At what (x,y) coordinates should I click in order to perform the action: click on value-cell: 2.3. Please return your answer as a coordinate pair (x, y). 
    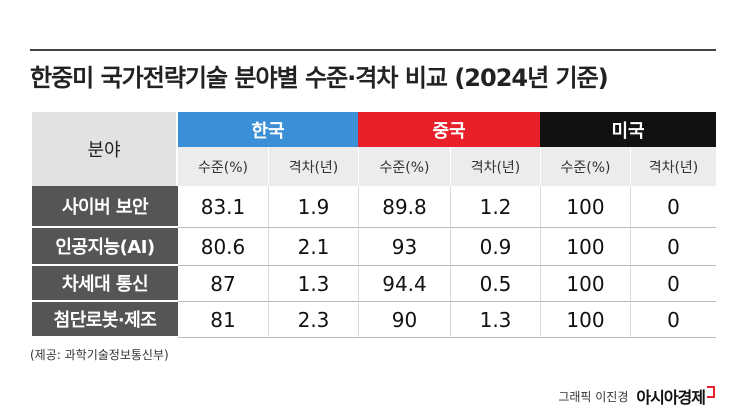
    Looking at the image, I should click on (313, 320).